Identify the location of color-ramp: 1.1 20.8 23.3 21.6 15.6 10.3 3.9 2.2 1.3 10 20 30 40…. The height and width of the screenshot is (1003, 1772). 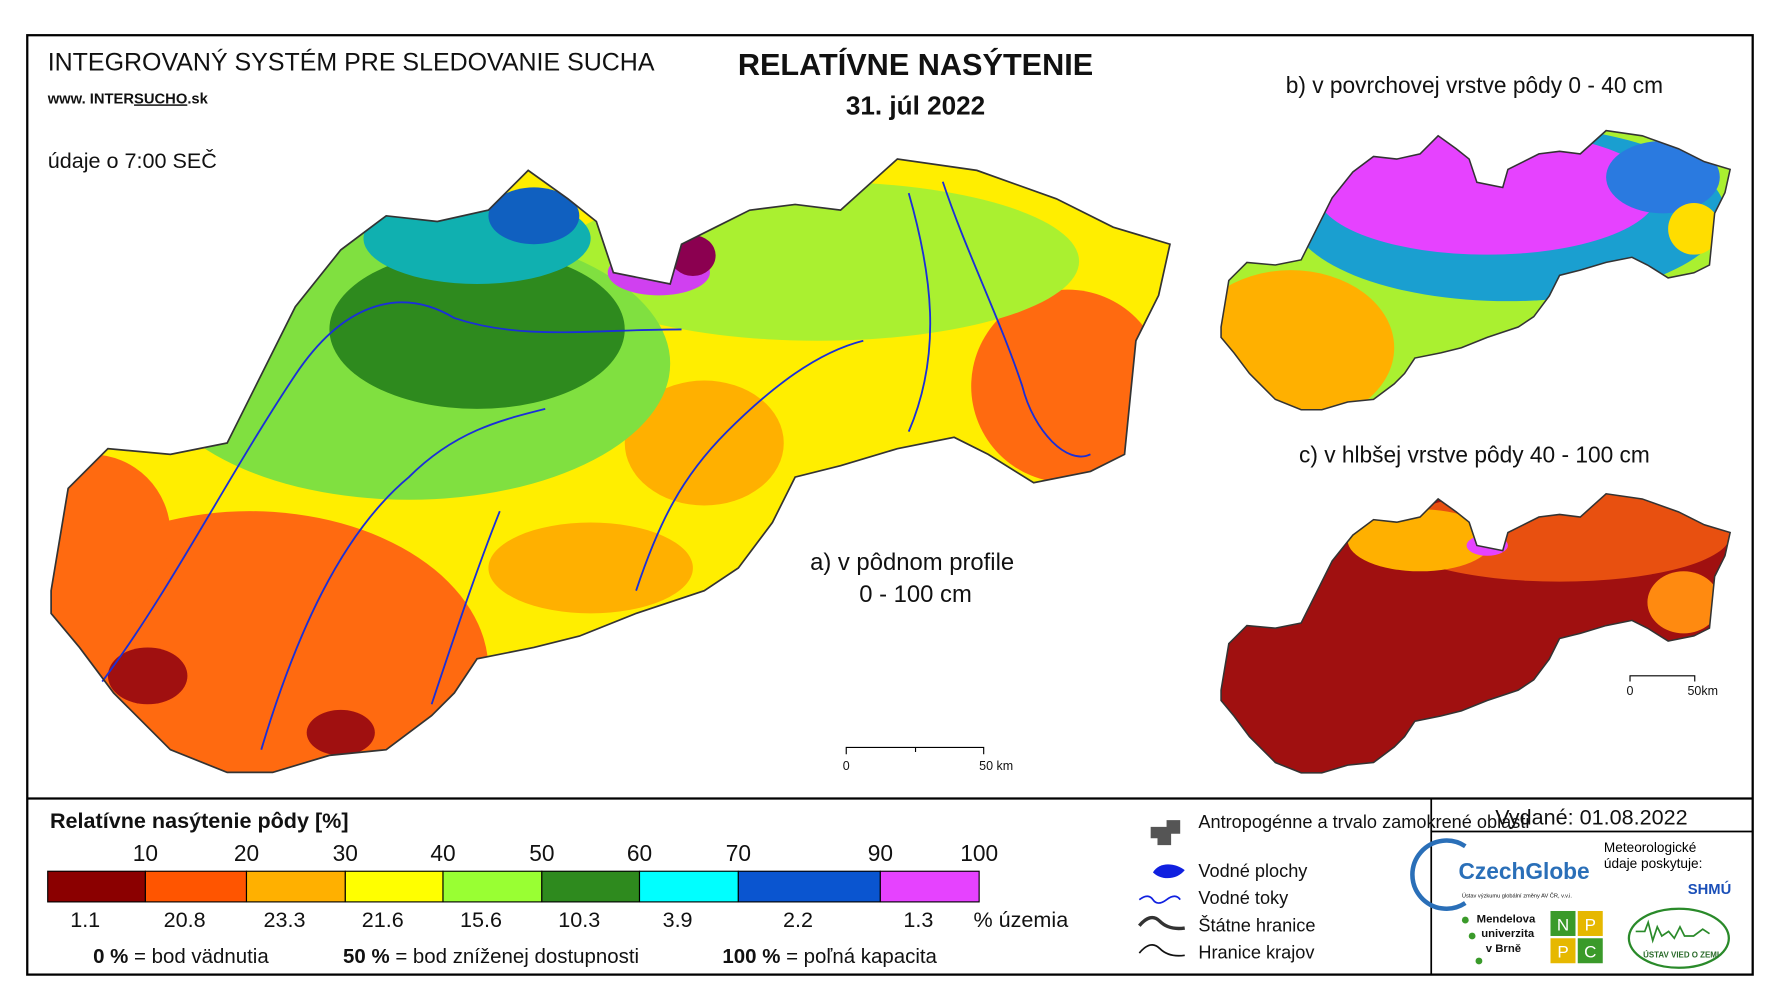
(522, 886).